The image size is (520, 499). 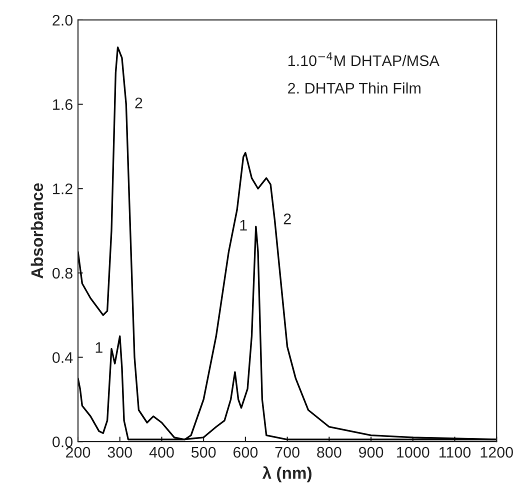 What do you see at coordinates (354, 88) in the screenshot?
I see `annotation: 2. DHTAP Thin Film` at bounding box center [354, 88].